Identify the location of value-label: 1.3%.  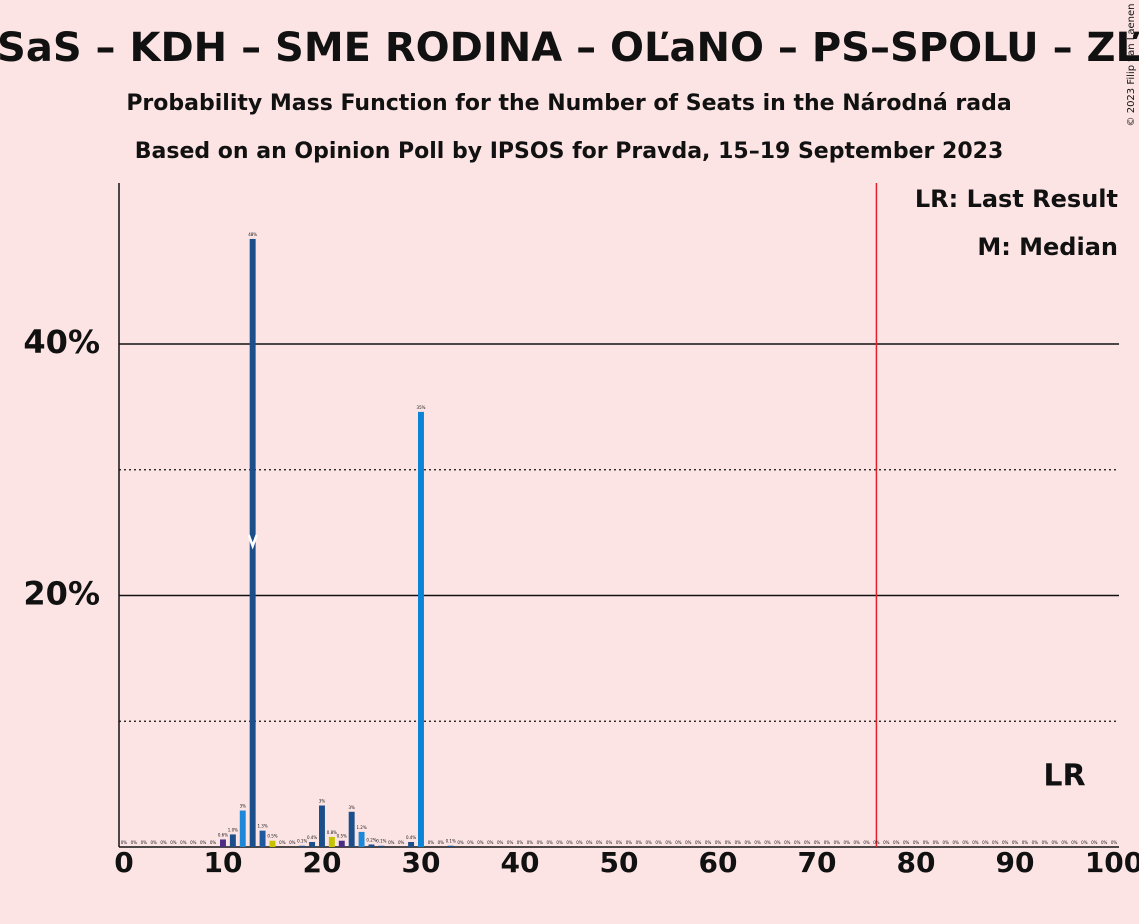
(262, 826).